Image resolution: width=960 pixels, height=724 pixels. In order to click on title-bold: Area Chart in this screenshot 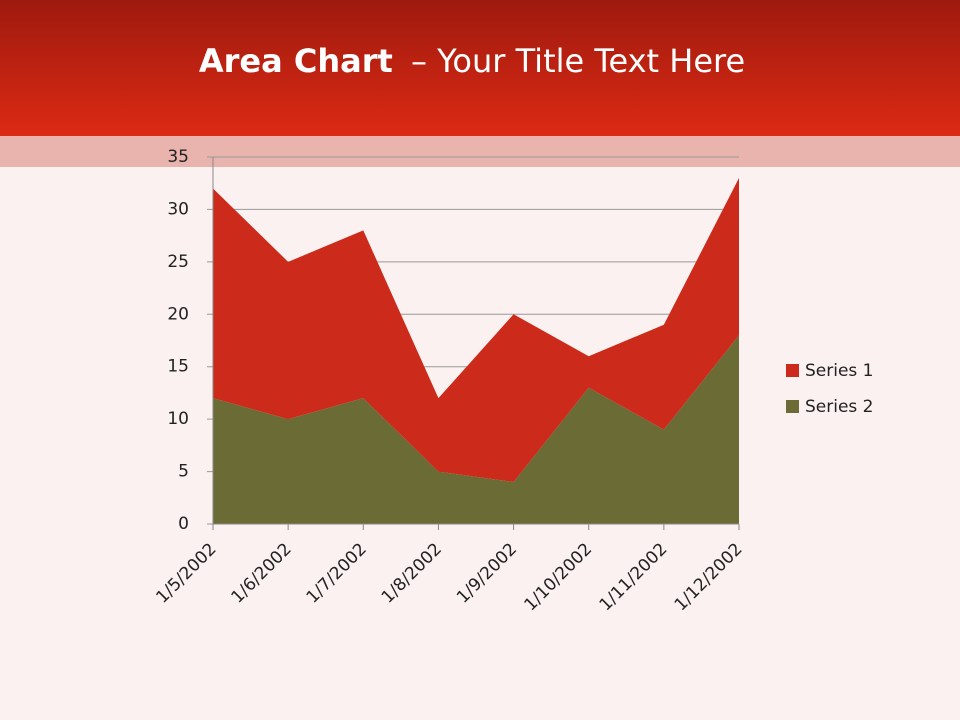, I will do `click(296, 61)`.